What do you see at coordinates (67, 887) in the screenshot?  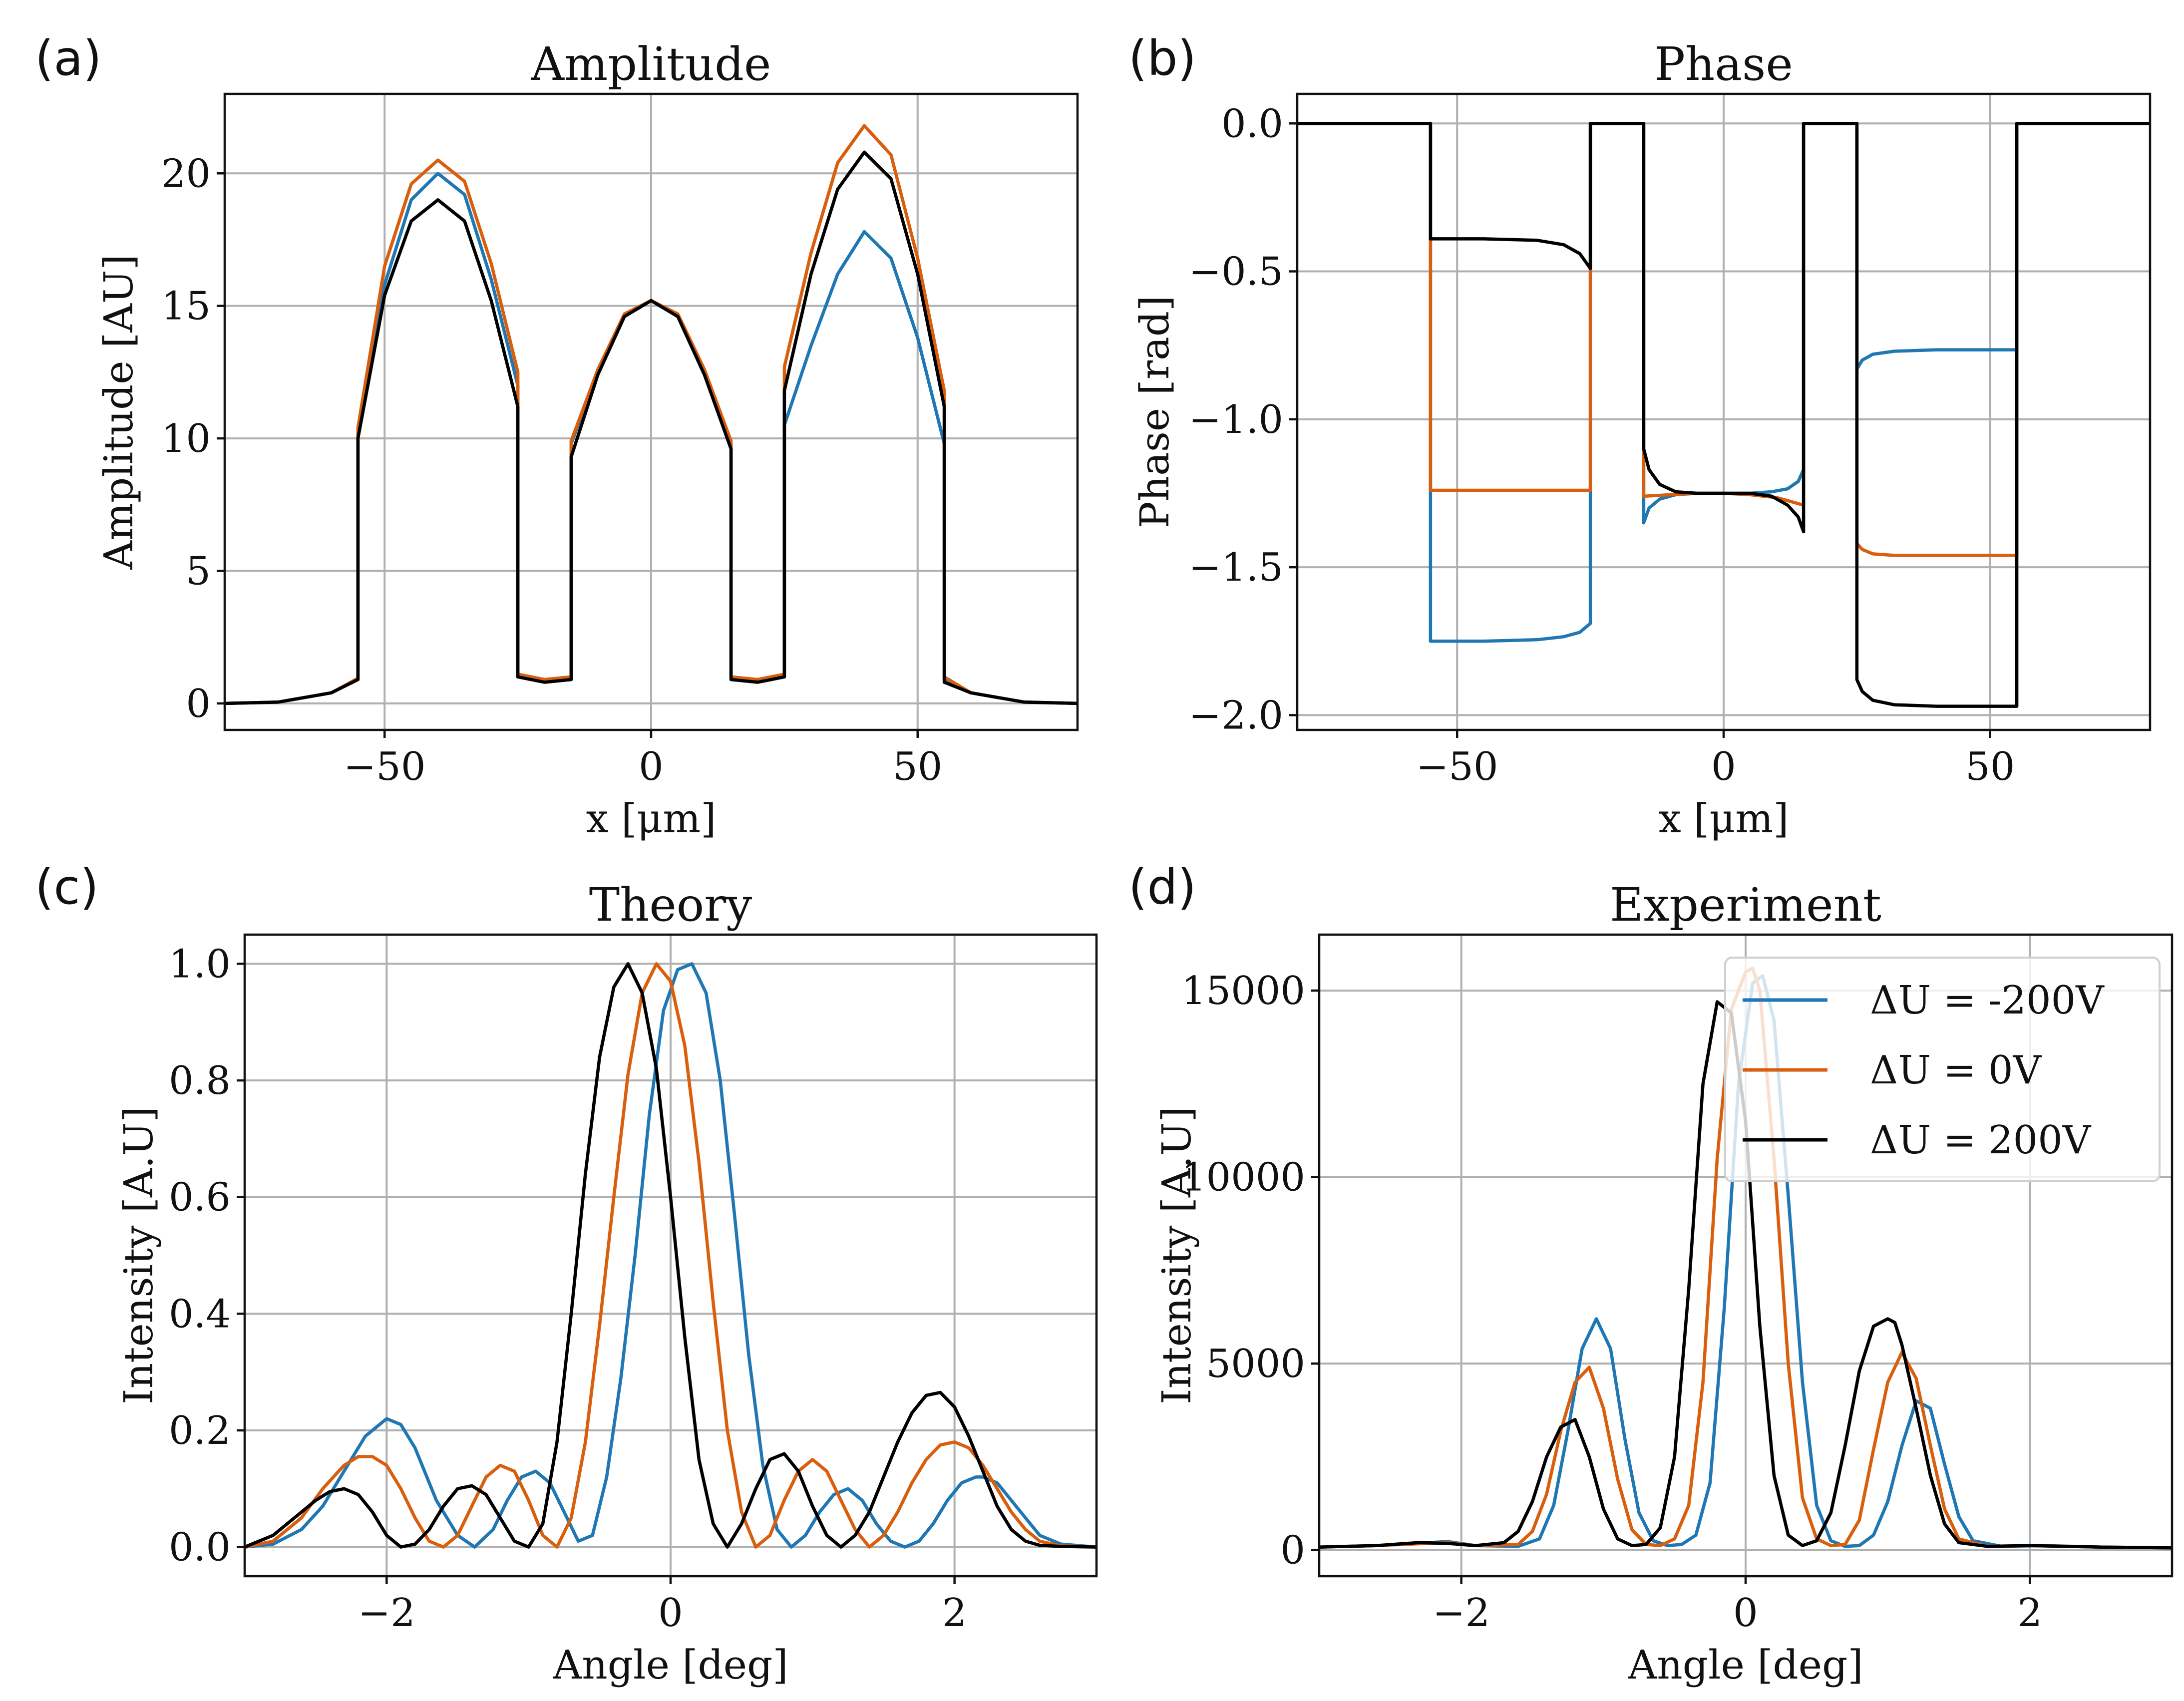 I see `panel-letter: (c)` at bounding box center [67, 887].